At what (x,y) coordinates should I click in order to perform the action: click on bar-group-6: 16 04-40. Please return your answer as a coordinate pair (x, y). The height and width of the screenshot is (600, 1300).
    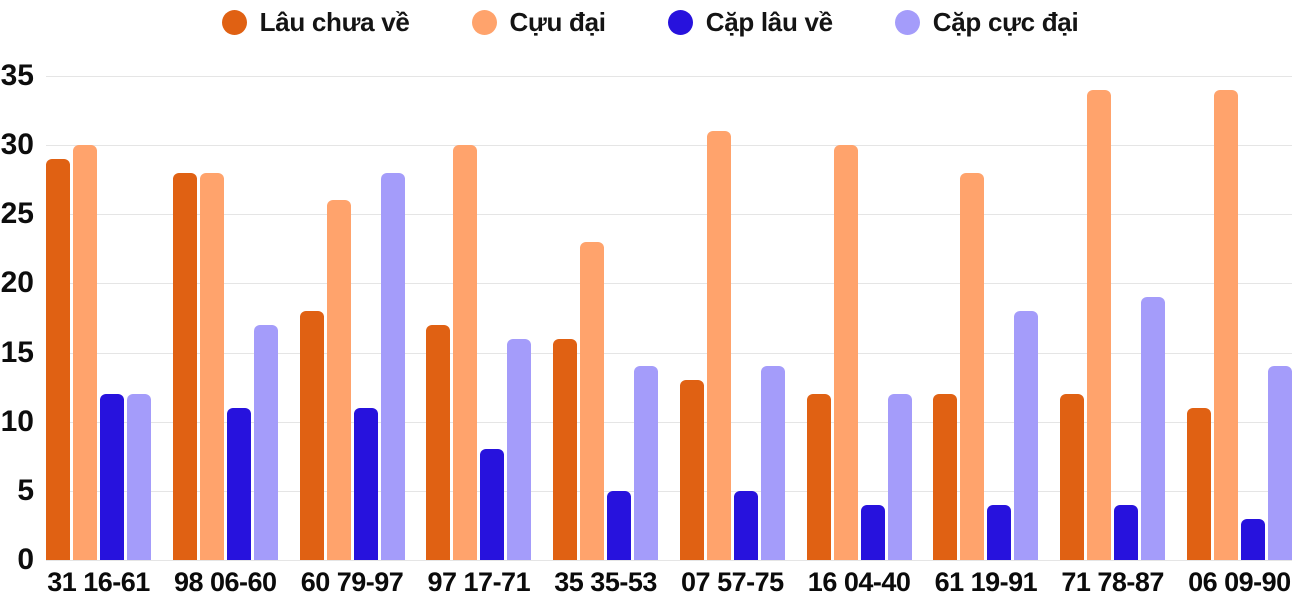
    Looking at the image, I should click on (859, 336).